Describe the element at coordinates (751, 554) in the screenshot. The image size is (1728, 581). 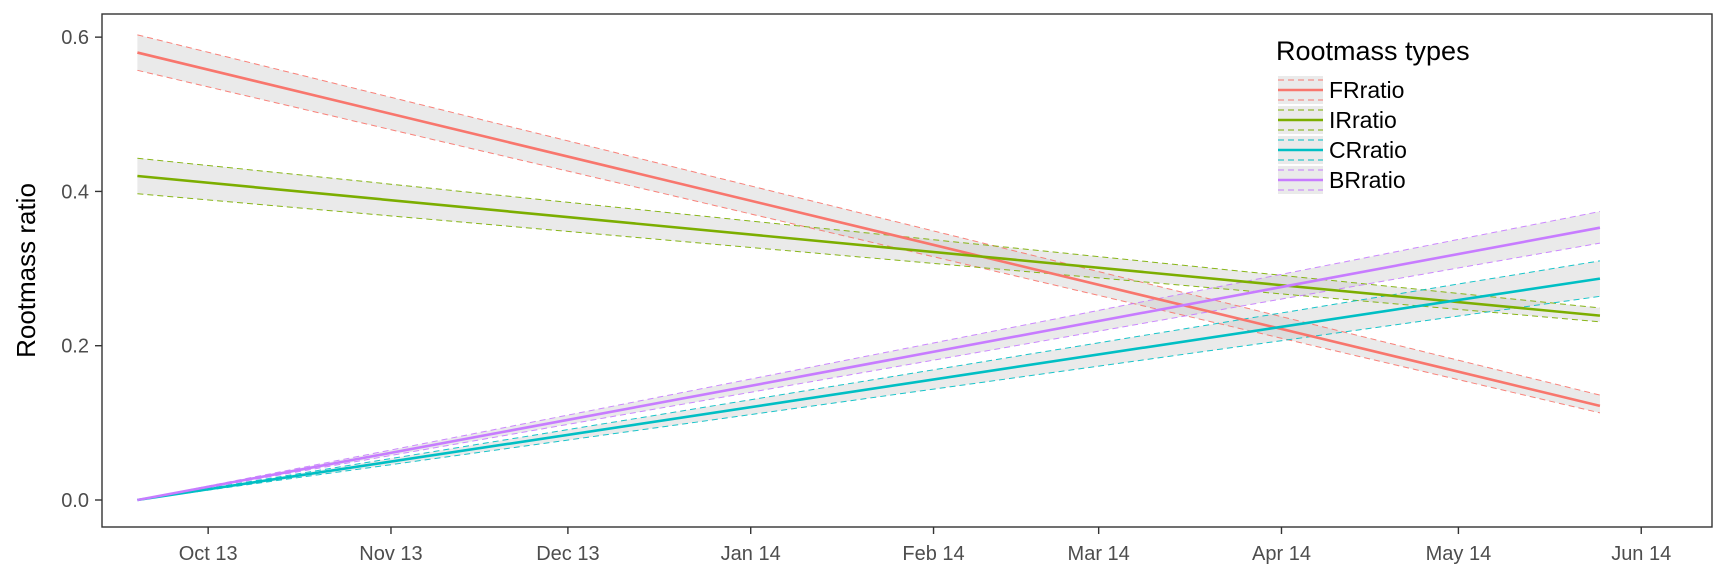
I see `x-tick-label: Jan 14` at that location.